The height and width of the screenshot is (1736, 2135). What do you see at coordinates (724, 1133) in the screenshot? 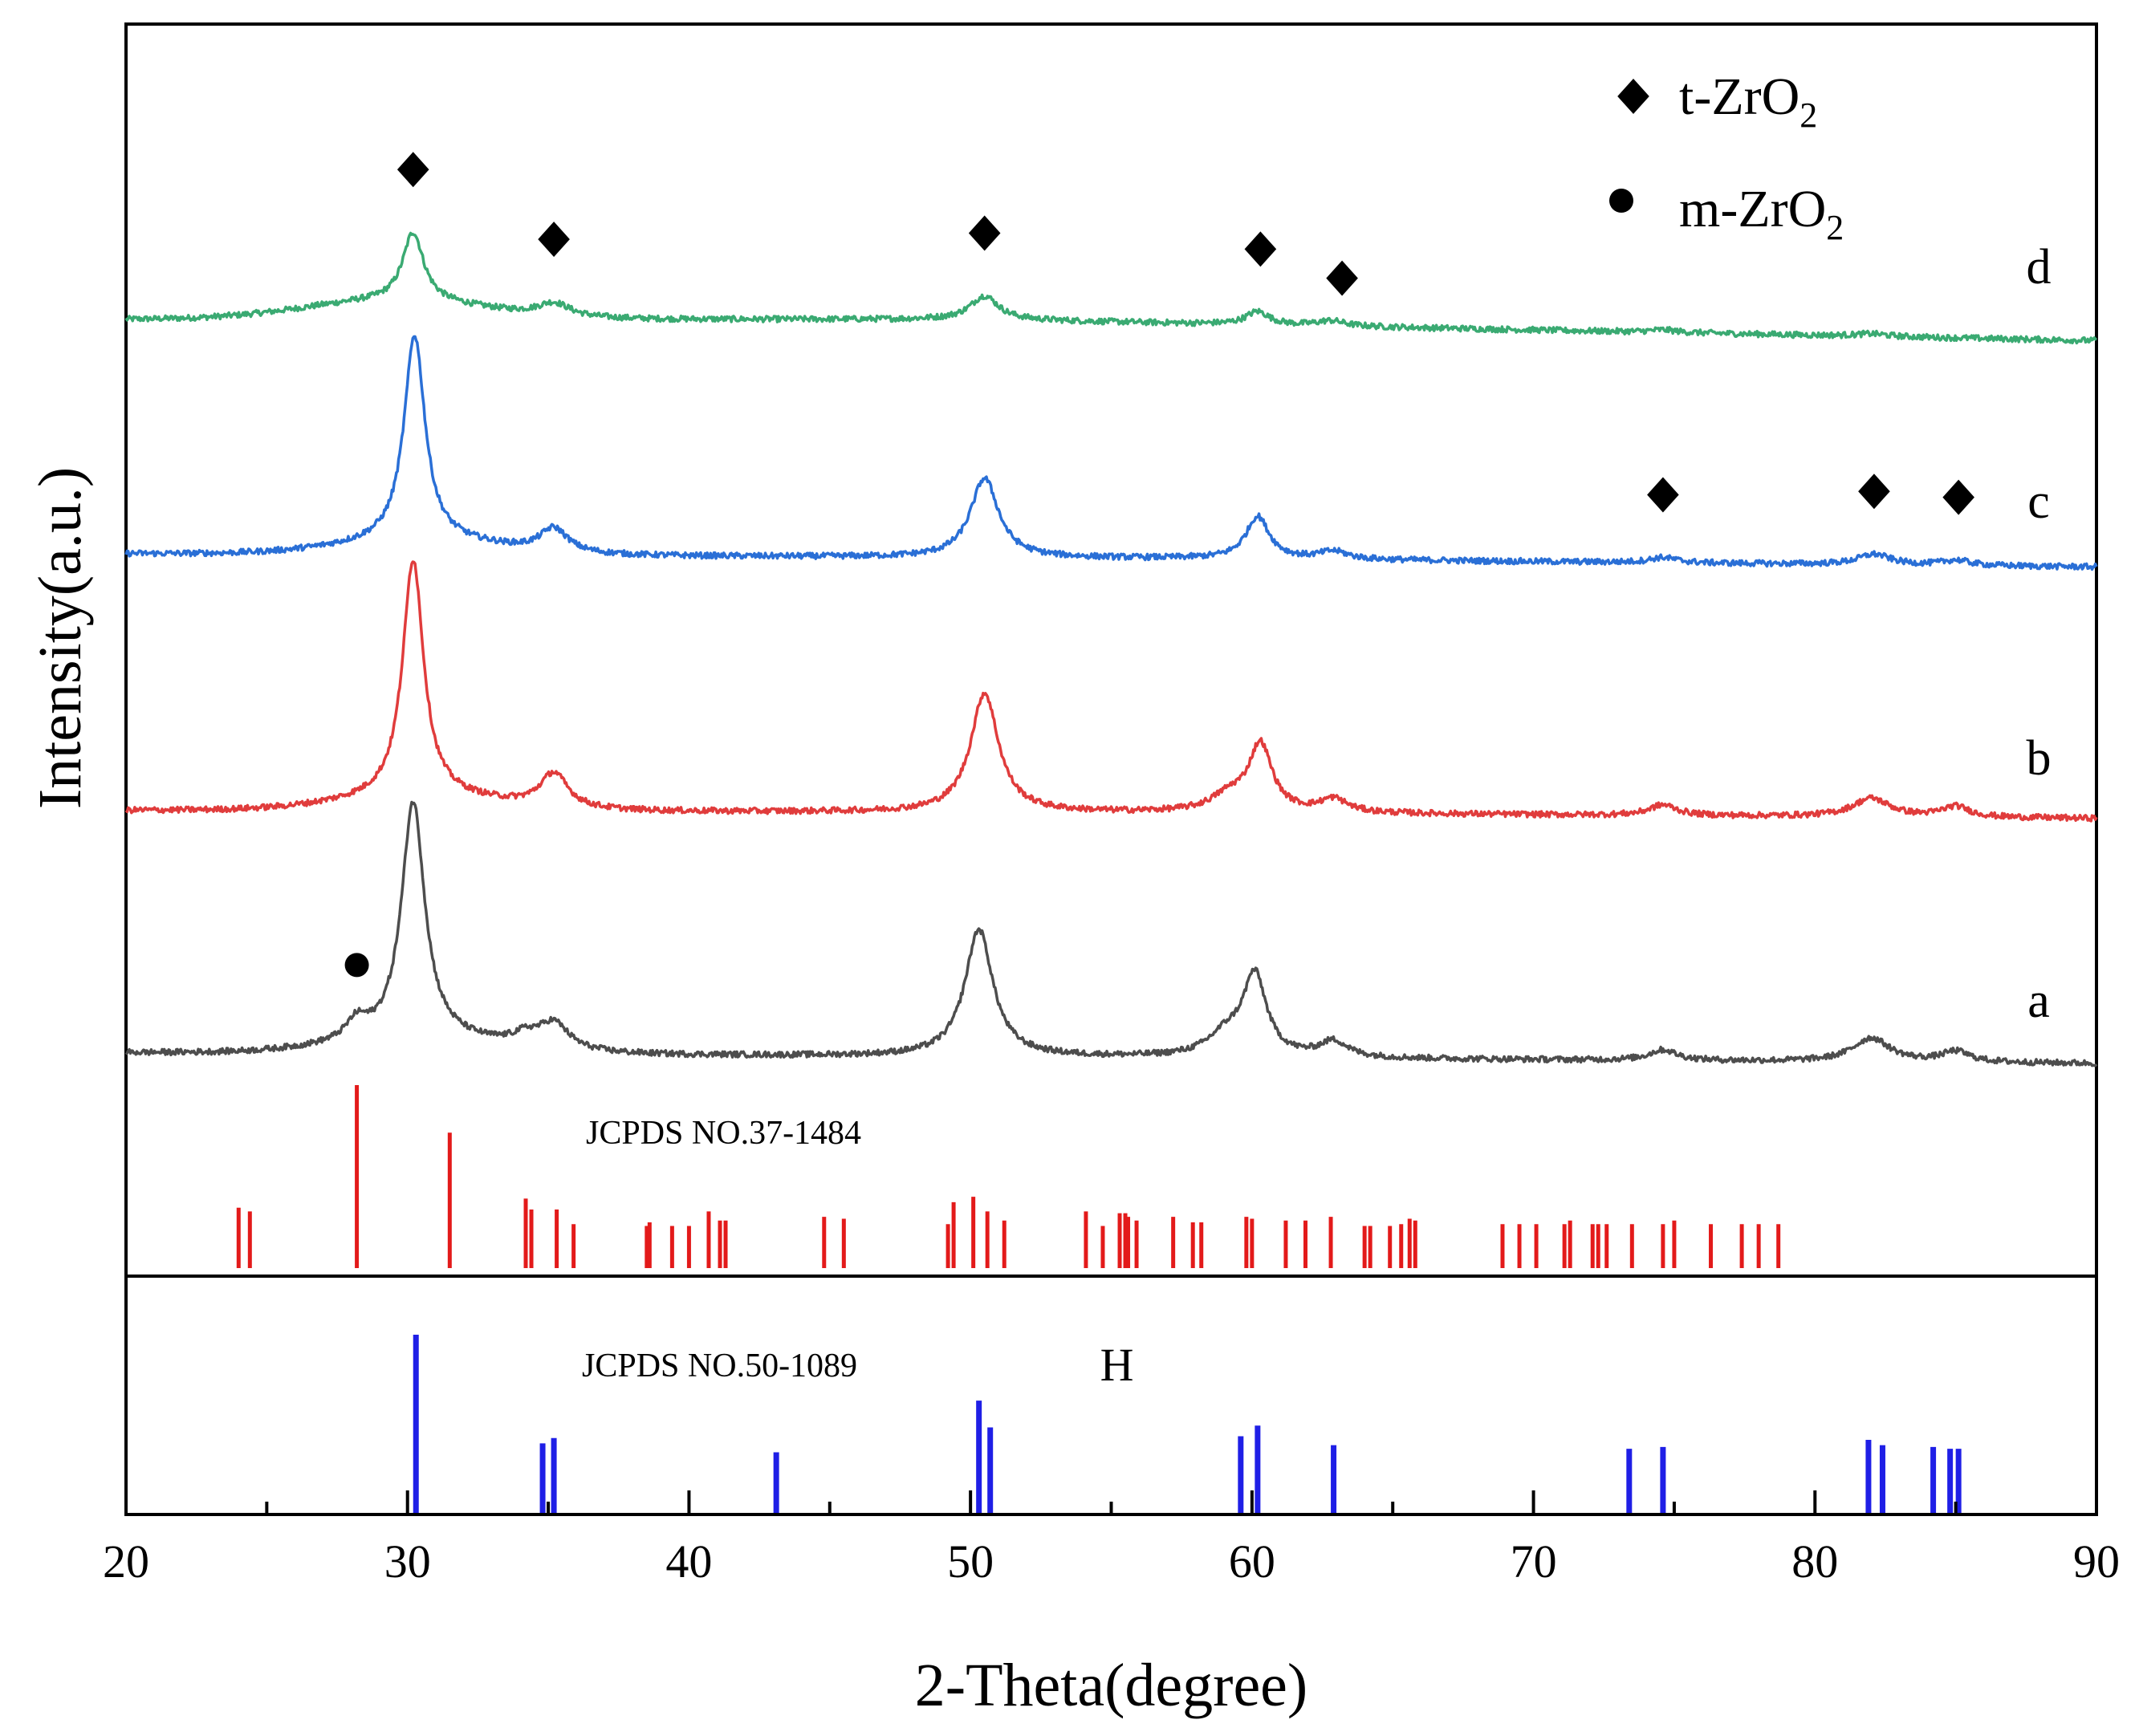
I see `ref1-label: JCPDS NO.37-1484` at bounding box center [724, 1133].